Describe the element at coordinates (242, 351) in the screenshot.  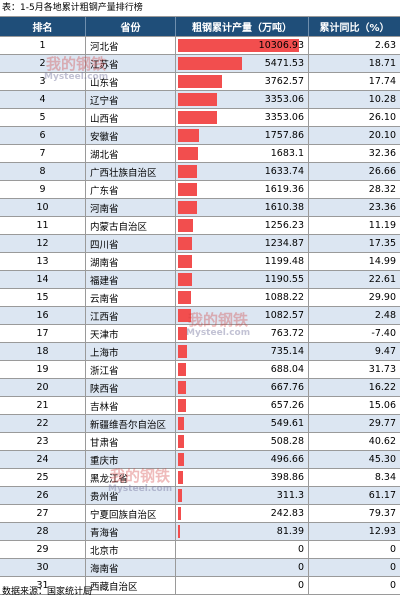
I see `output-cell: 735.14` at that location.